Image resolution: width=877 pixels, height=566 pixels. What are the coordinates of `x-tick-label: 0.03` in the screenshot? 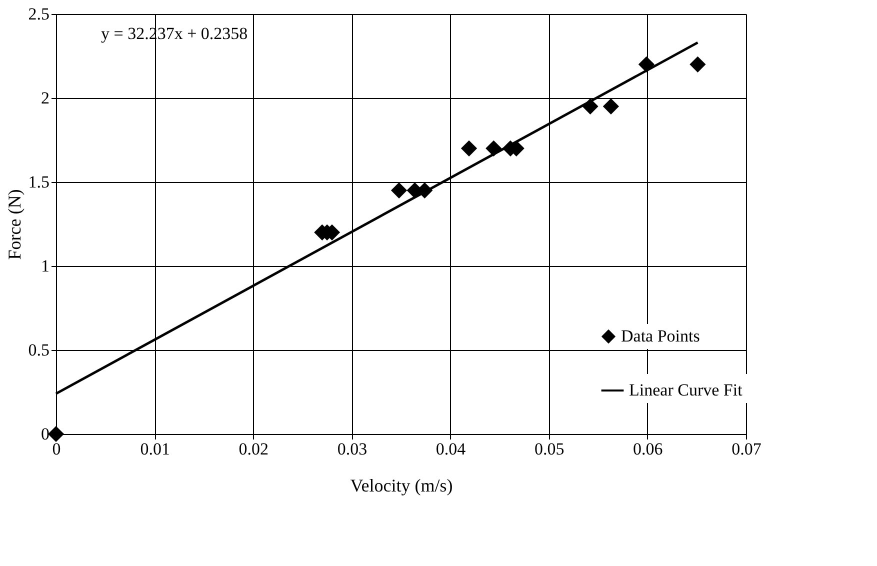 It's located at (352, 449).